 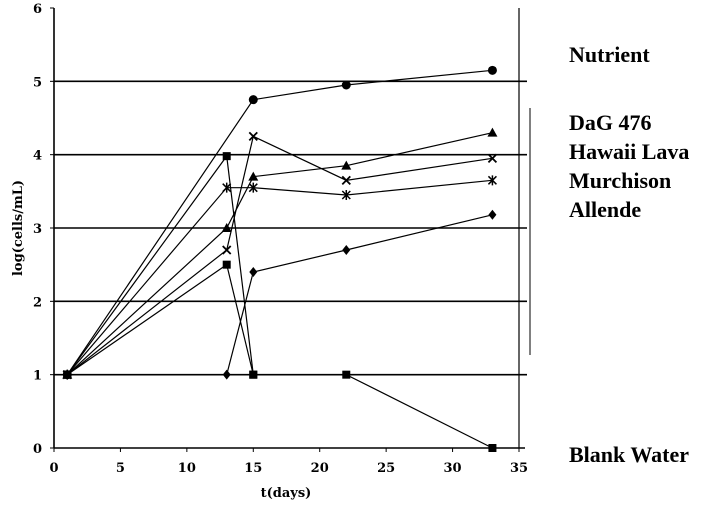 What do you see at coordinates (37, 82) in the screenshot?
I see `y-tick-label: 5` at bounding box center [37, 82].